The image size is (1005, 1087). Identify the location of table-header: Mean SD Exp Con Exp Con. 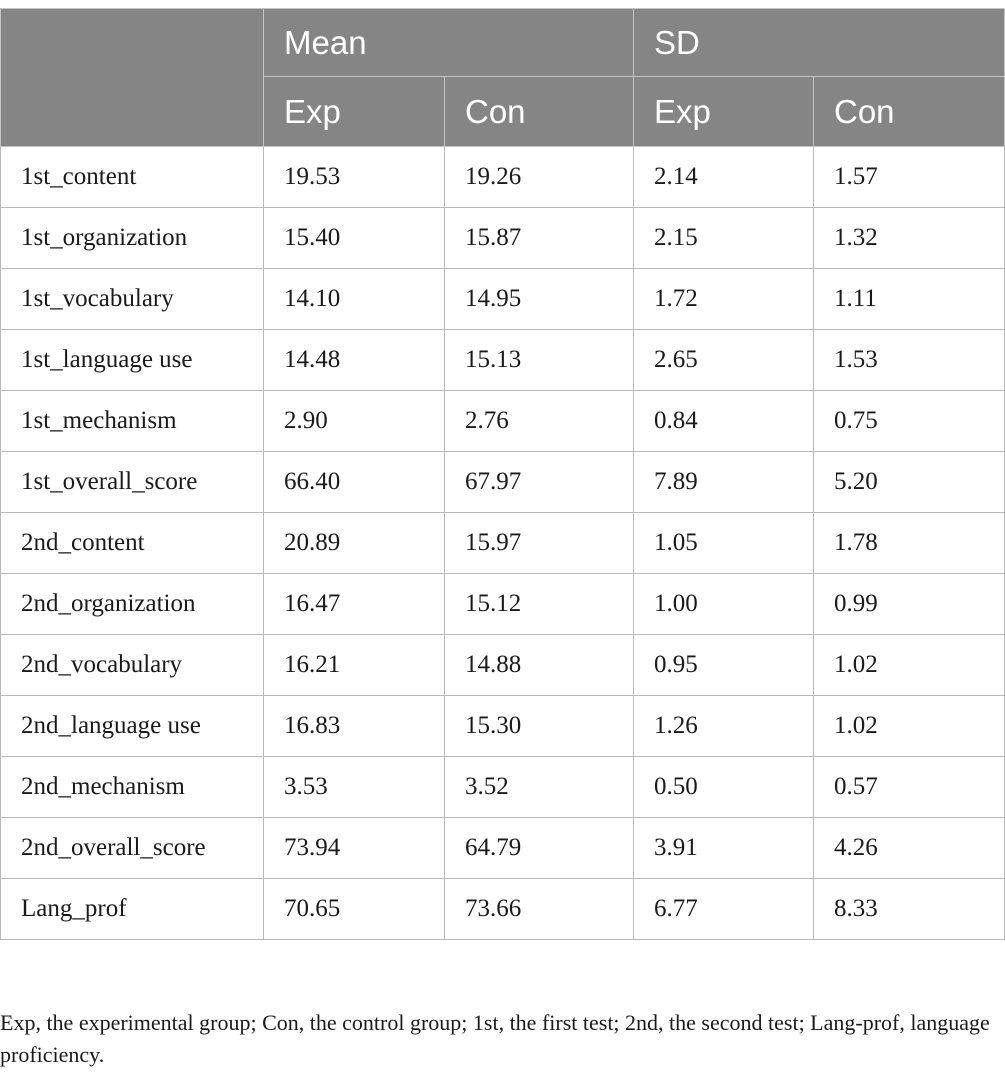
(502, 77).